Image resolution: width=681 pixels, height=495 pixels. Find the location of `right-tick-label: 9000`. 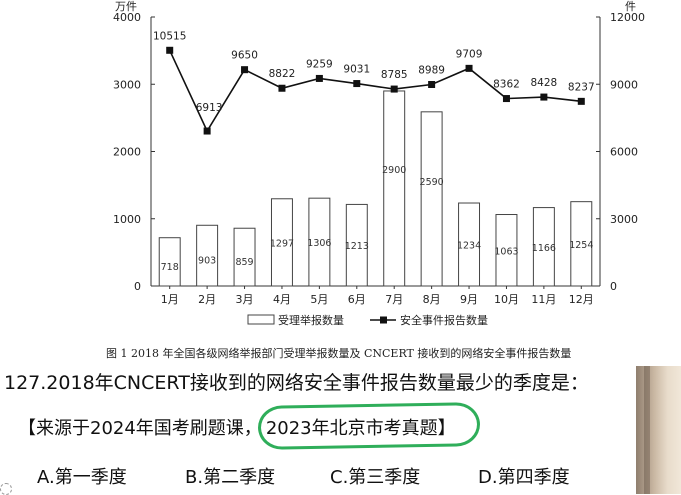

right-tick-label: 9000 is located at coordinates (624, 84).